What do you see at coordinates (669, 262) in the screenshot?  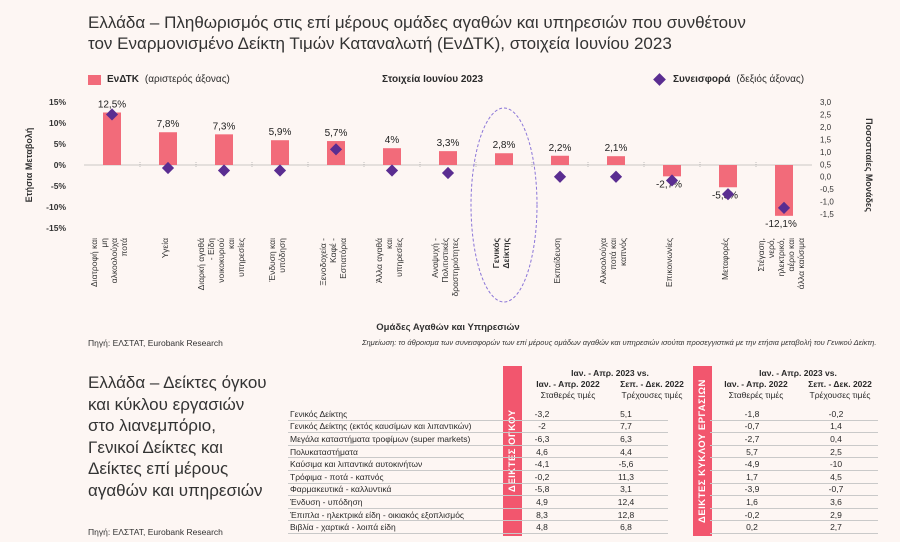 I see `category-label: Επικοινωνίες` at bounding box center [669, 262].